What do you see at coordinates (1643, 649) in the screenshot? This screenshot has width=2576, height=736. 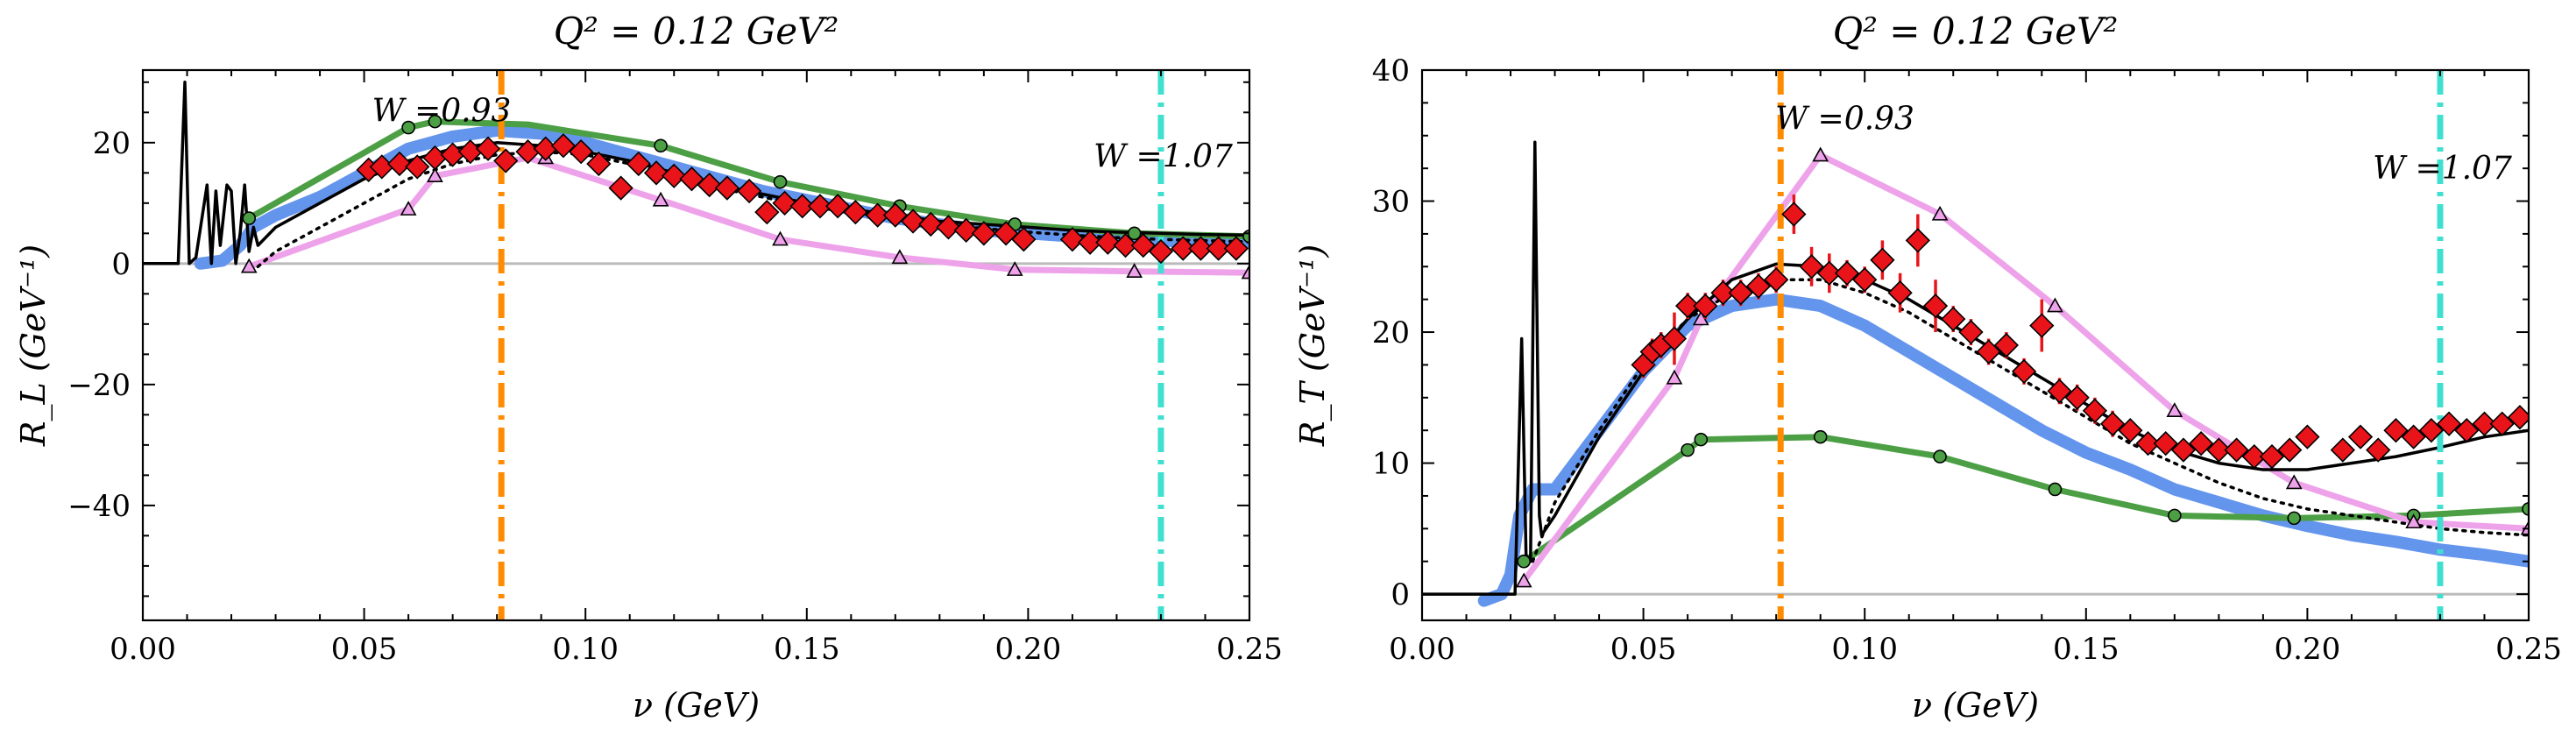 I see `x-tick-label: 0.05` at bounding box center [1643, 649].